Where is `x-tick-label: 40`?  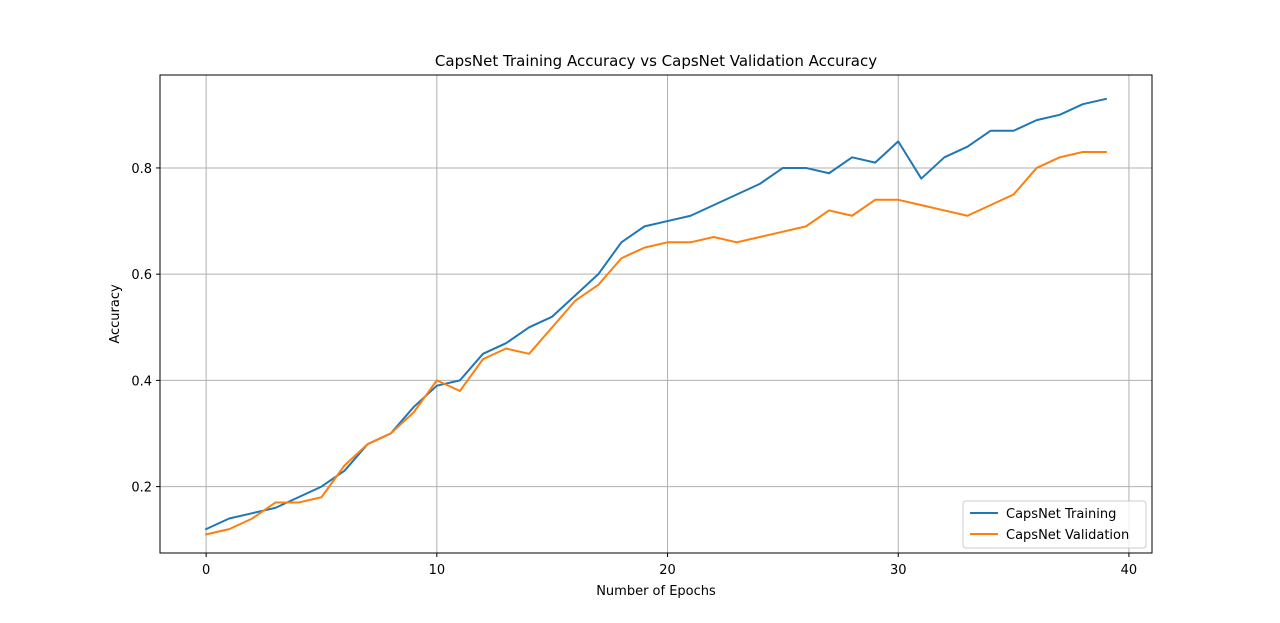
x-tick-label: 40 is located at coordinates (1129, 570).